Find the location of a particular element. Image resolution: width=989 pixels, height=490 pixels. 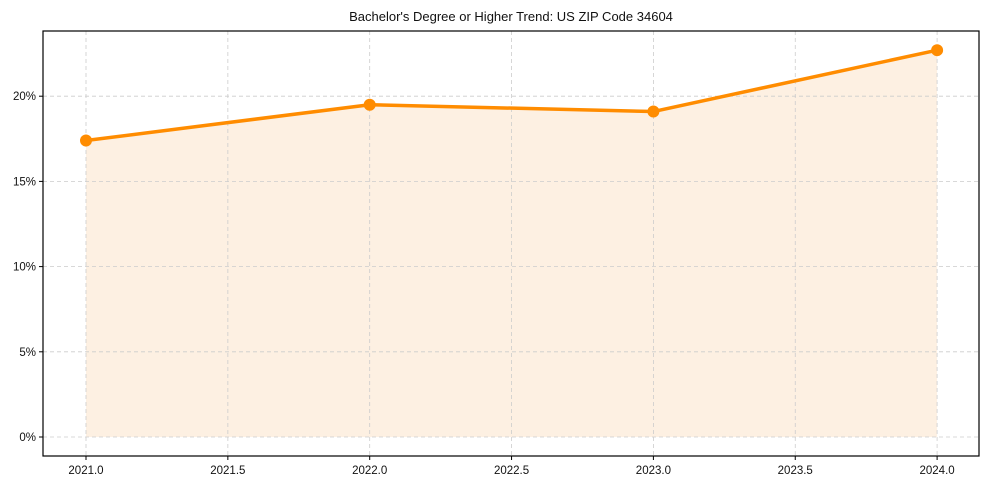

y-tick-label: 0% is located at coordinates (27, 438).